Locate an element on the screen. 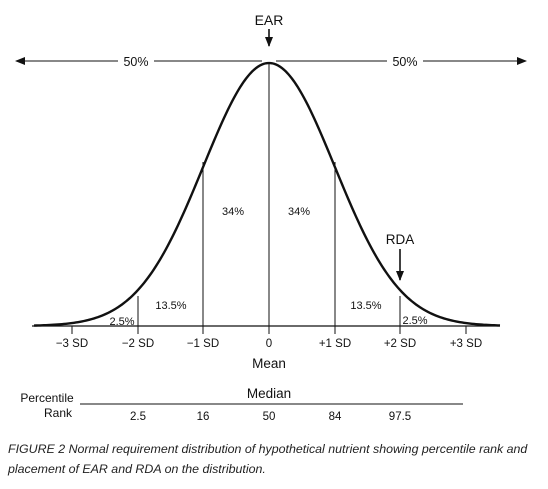 The width and height of the screenshot is (548, 489). percentile-value-16: 16 is located at coordinates (203, 417).